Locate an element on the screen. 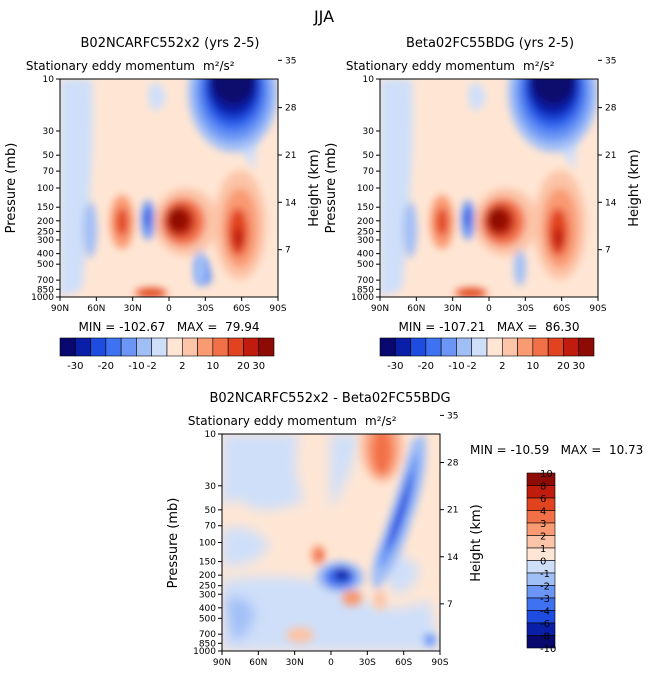 This screenshot has height=676, width=649. panel-a-xtick-label: 60S is located at coordinates (241, 309).